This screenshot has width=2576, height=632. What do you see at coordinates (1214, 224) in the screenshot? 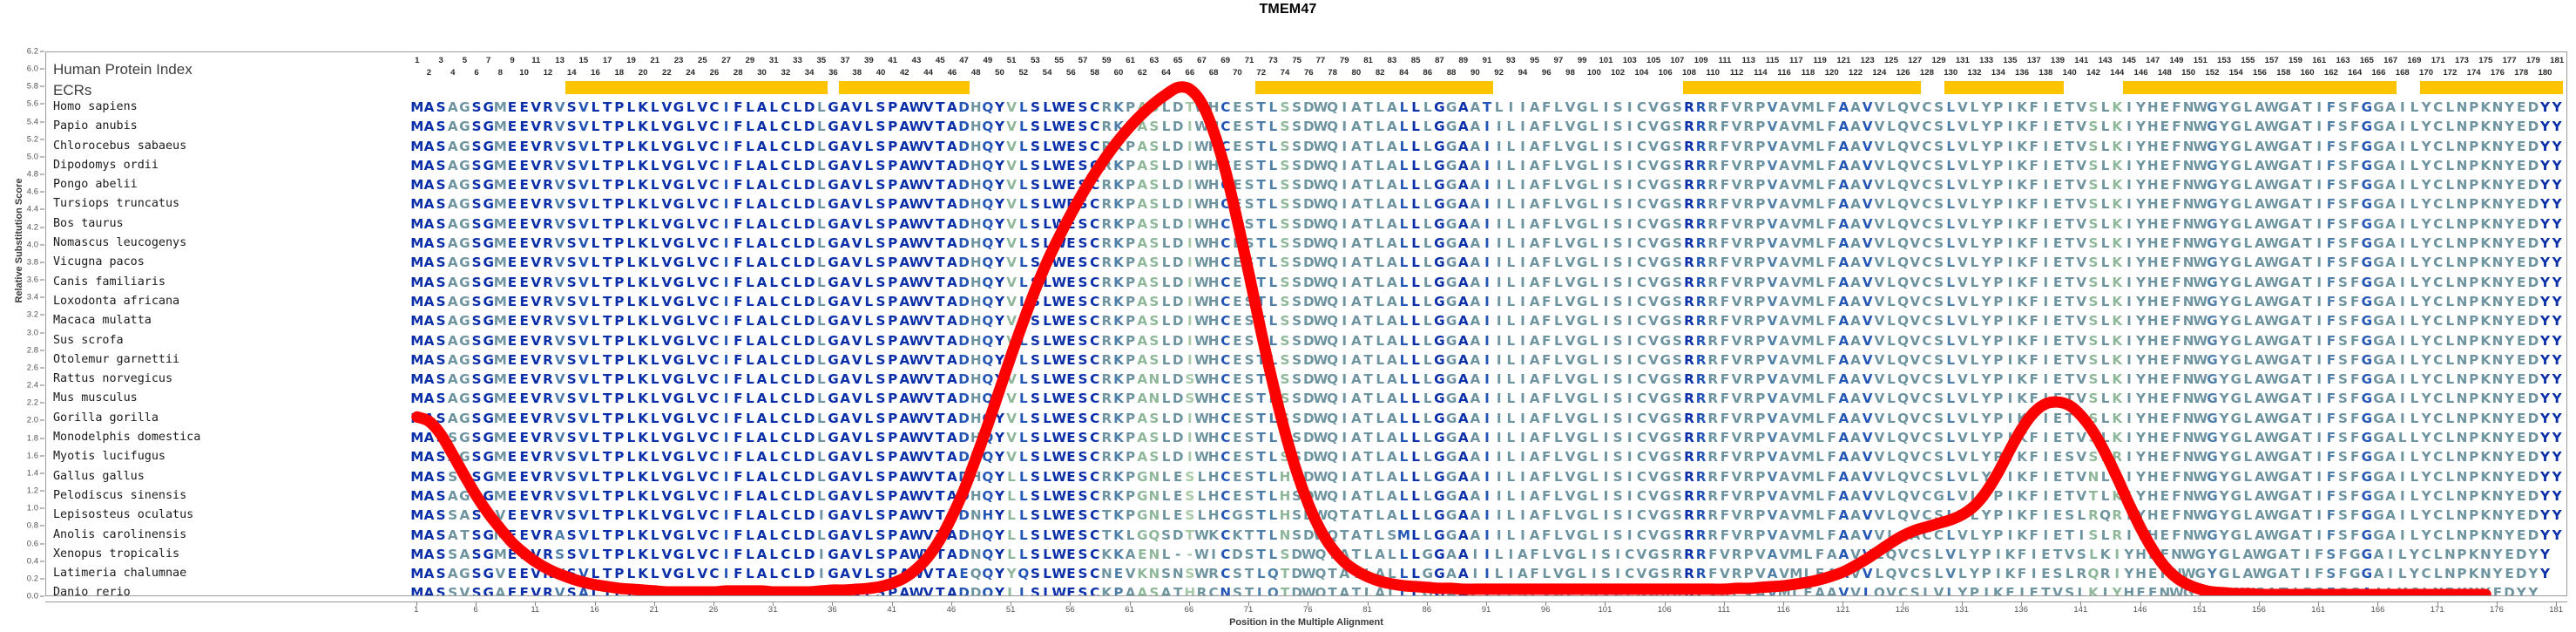
I see `residue: H` at bounding box center [1214, 224].